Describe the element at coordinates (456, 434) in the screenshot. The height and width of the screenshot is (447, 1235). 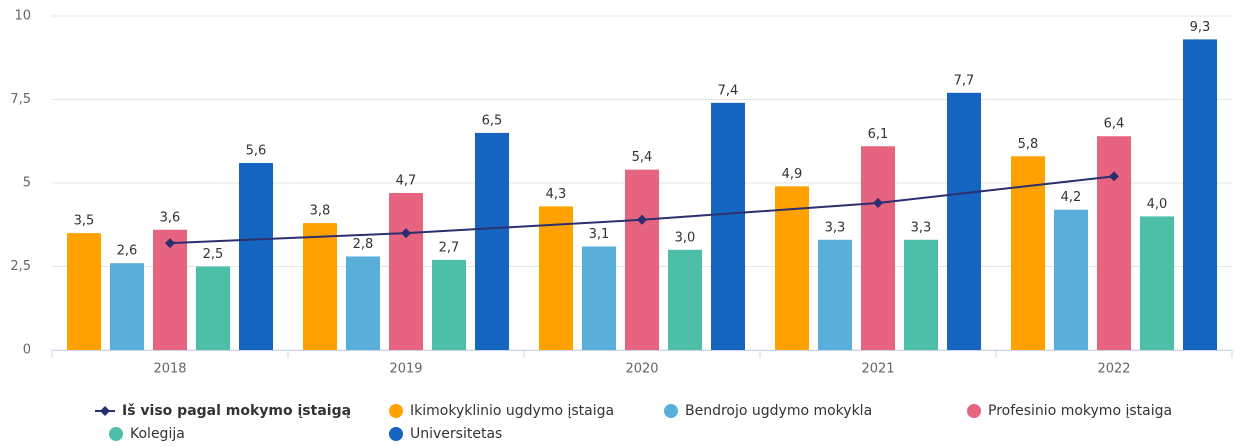
I see `legend-label: Universitetas` at that location.